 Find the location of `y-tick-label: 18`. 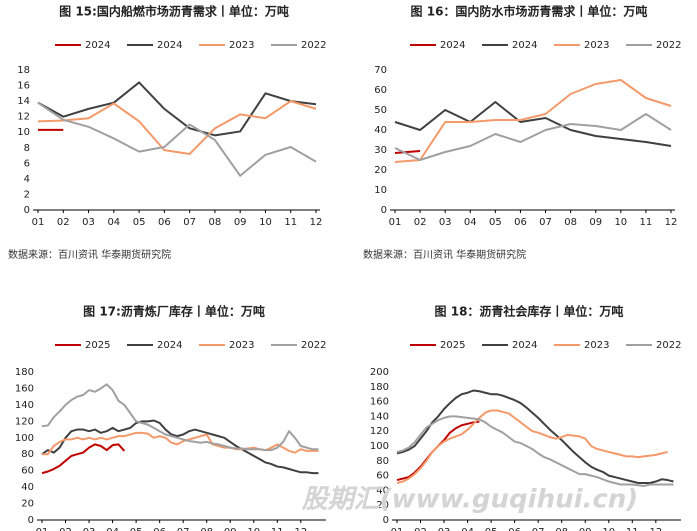

y-tick-label: 18 is located at coordinates (23, 70).